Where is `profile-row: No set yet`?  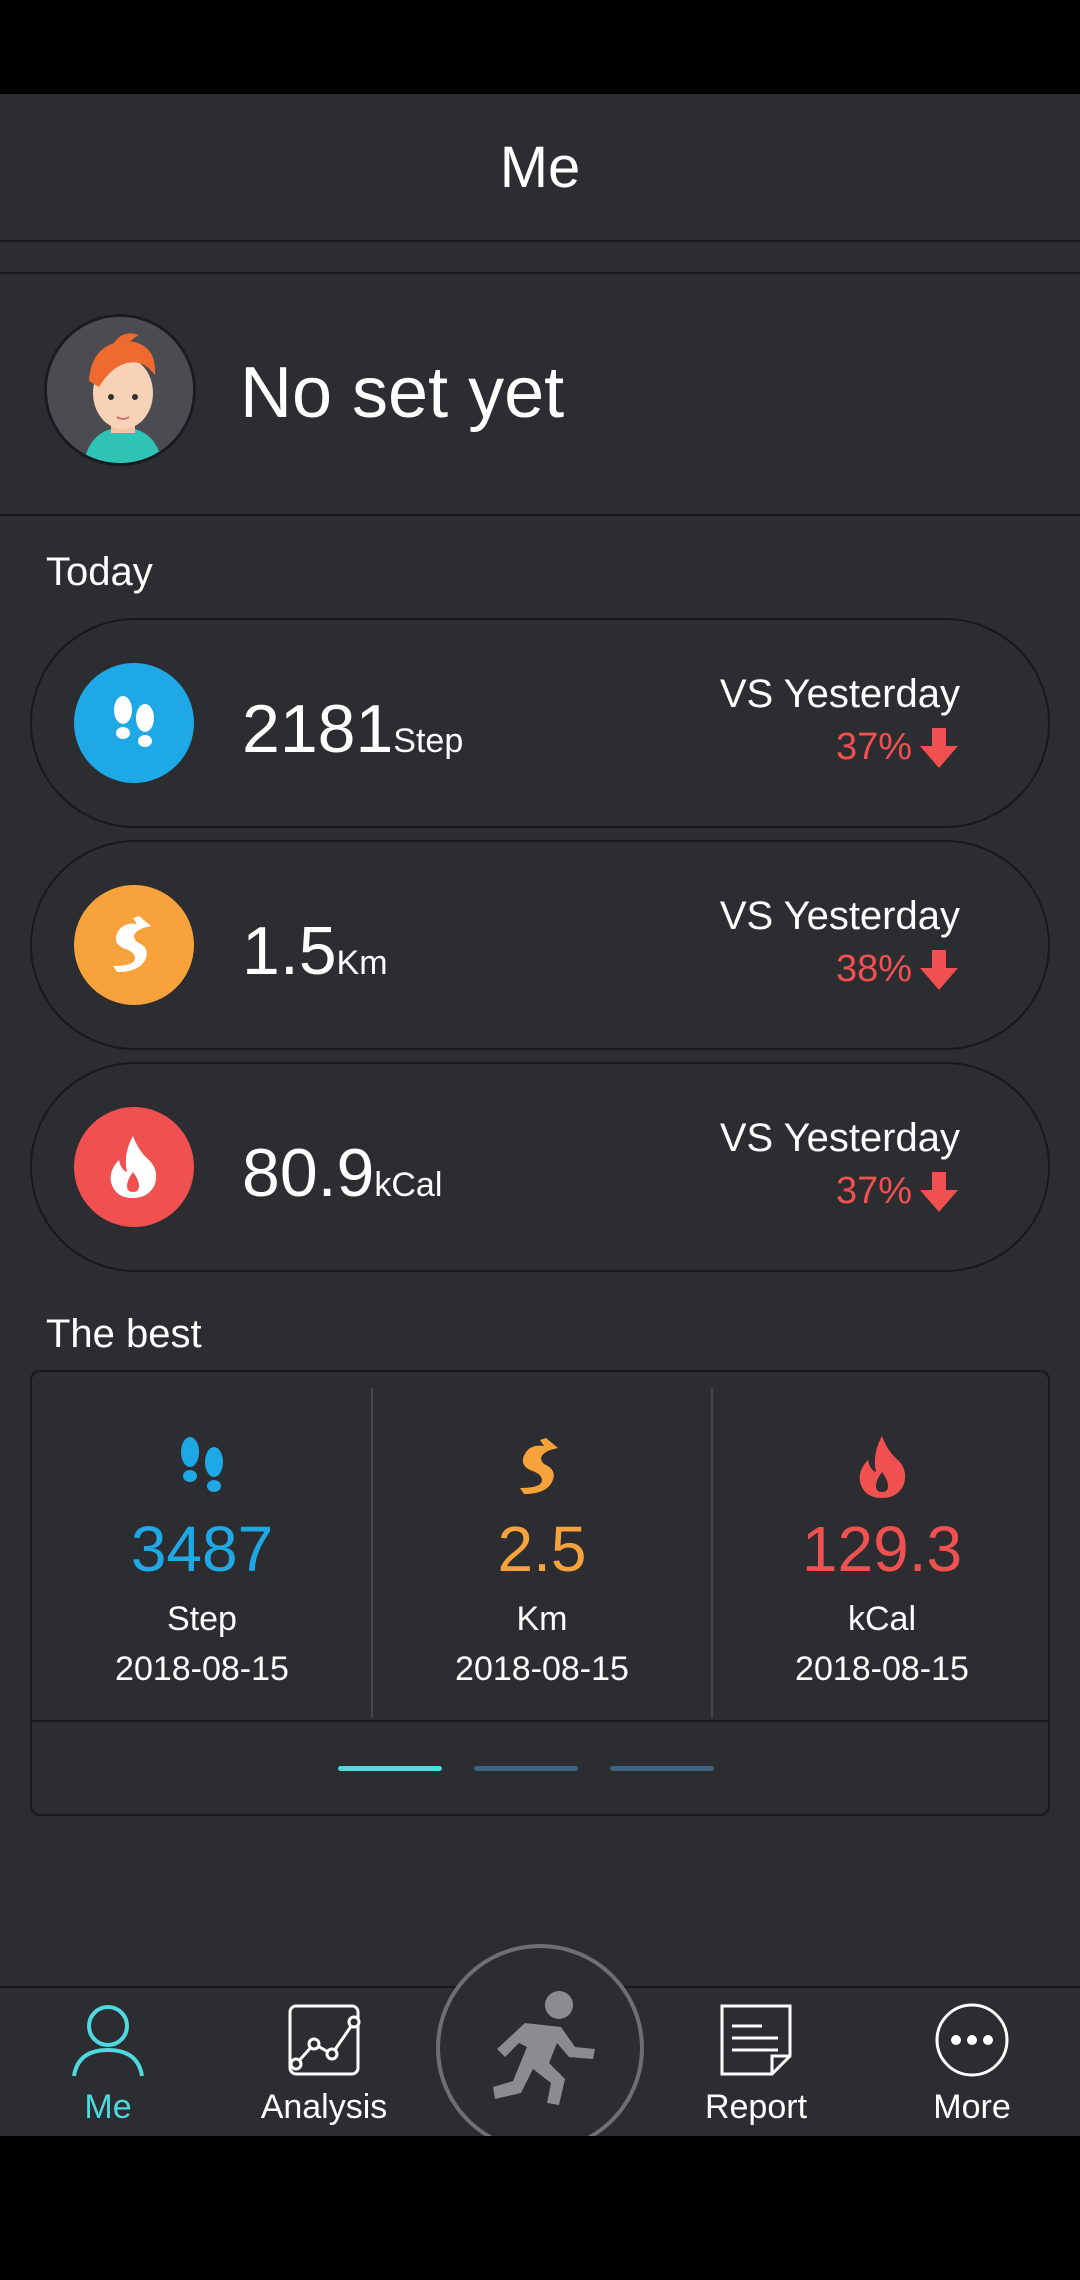
profile-row: No set yet is located at coordinates (540, 395).